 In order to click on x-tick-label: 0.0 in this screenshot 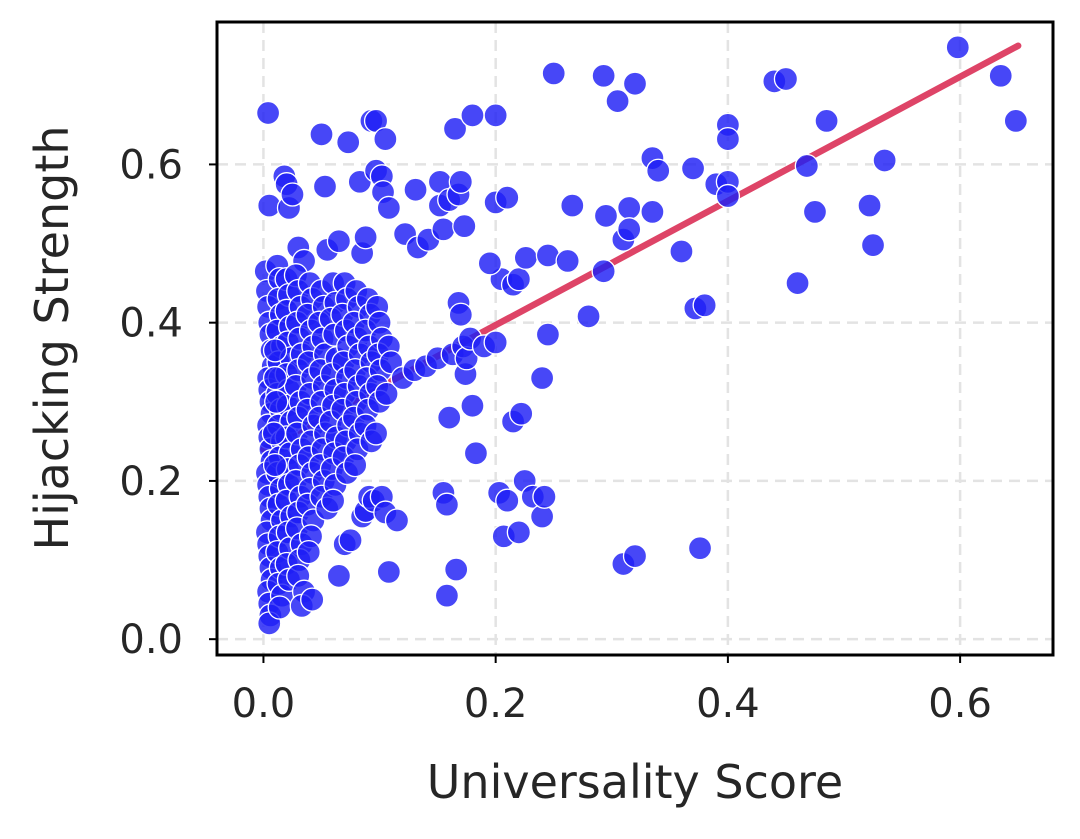, I will do `click(264, 704)`.